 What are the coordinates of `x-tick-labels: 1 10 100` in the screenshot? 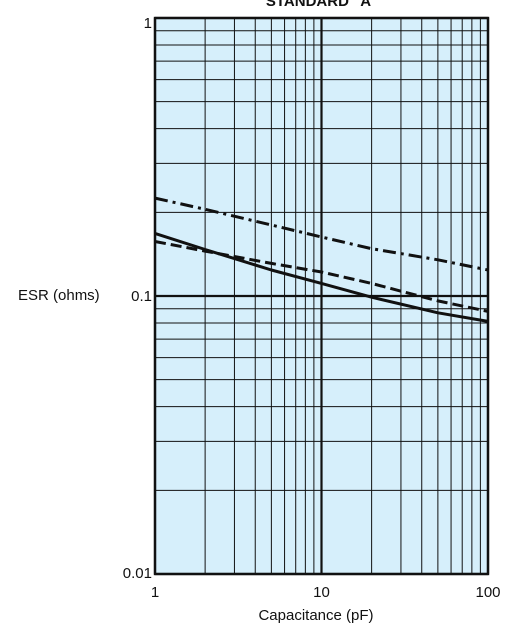 It's located at (326, 592).